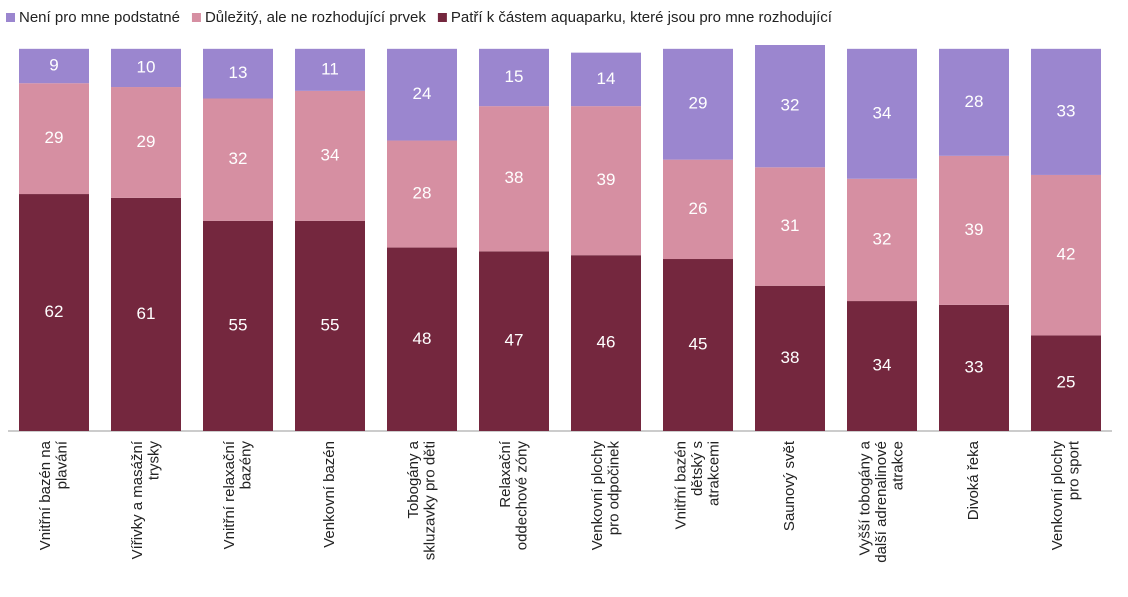 Image resolution: width=1128 pixels, height=597 pixels. I want to click on value-label: 47, so click(514, 340).